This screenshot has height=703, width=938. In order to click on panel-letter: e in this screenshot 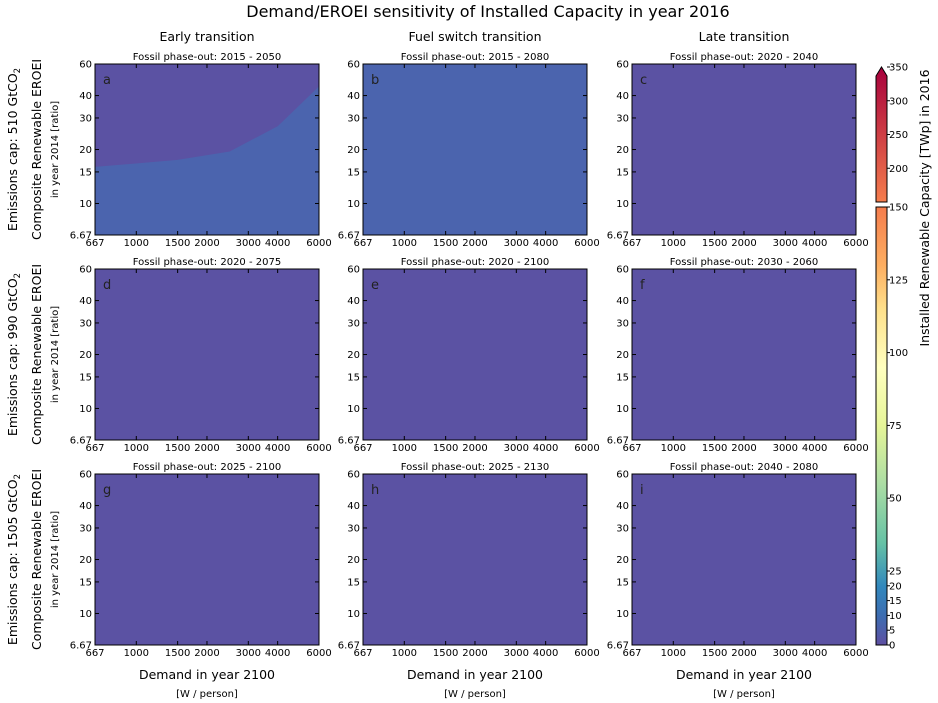, I will do `click(375, 285)`.